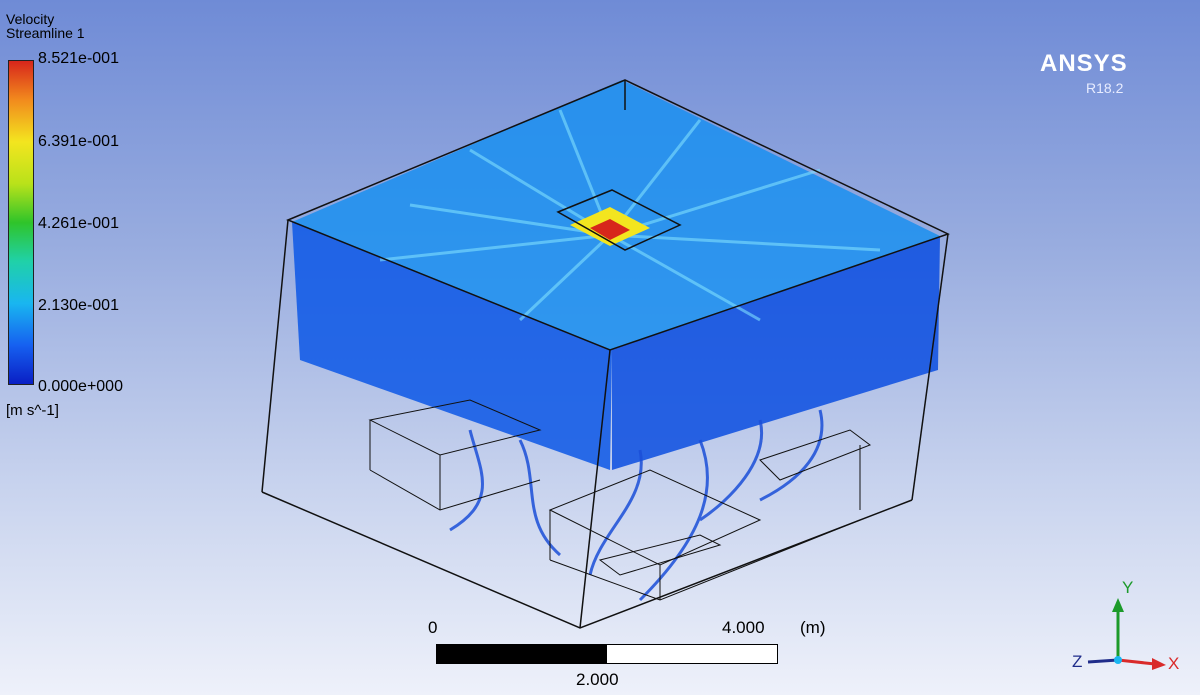 Image resolution: width=1200 pixels, height=695 pixels. Describe the element at coordinates (743, 627) in the screenshot. I see `scale-max-label: 4.000` at that location.